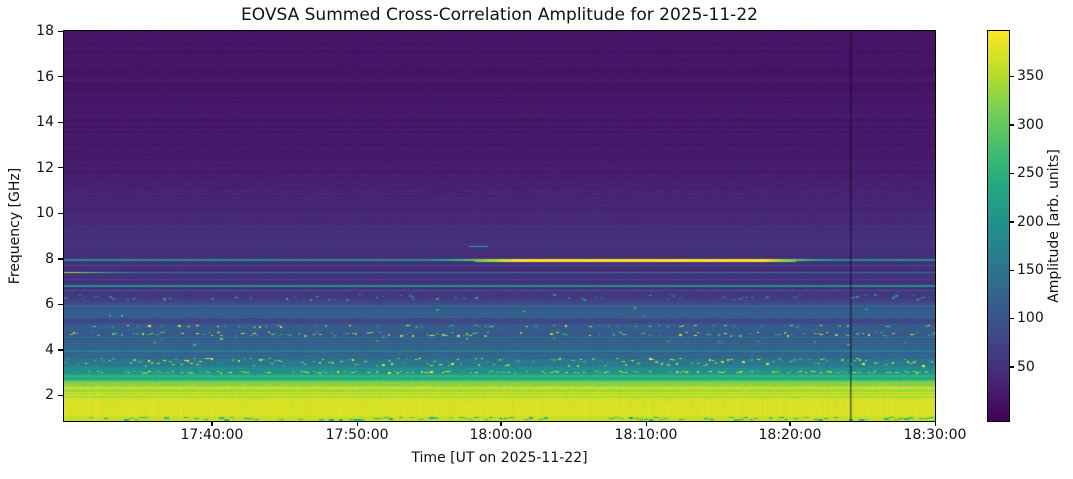 The width and height of the screenshot is (1073, 479). I want to click on colorbar-label: Amplitude [arb. units], so click(1054, 226).